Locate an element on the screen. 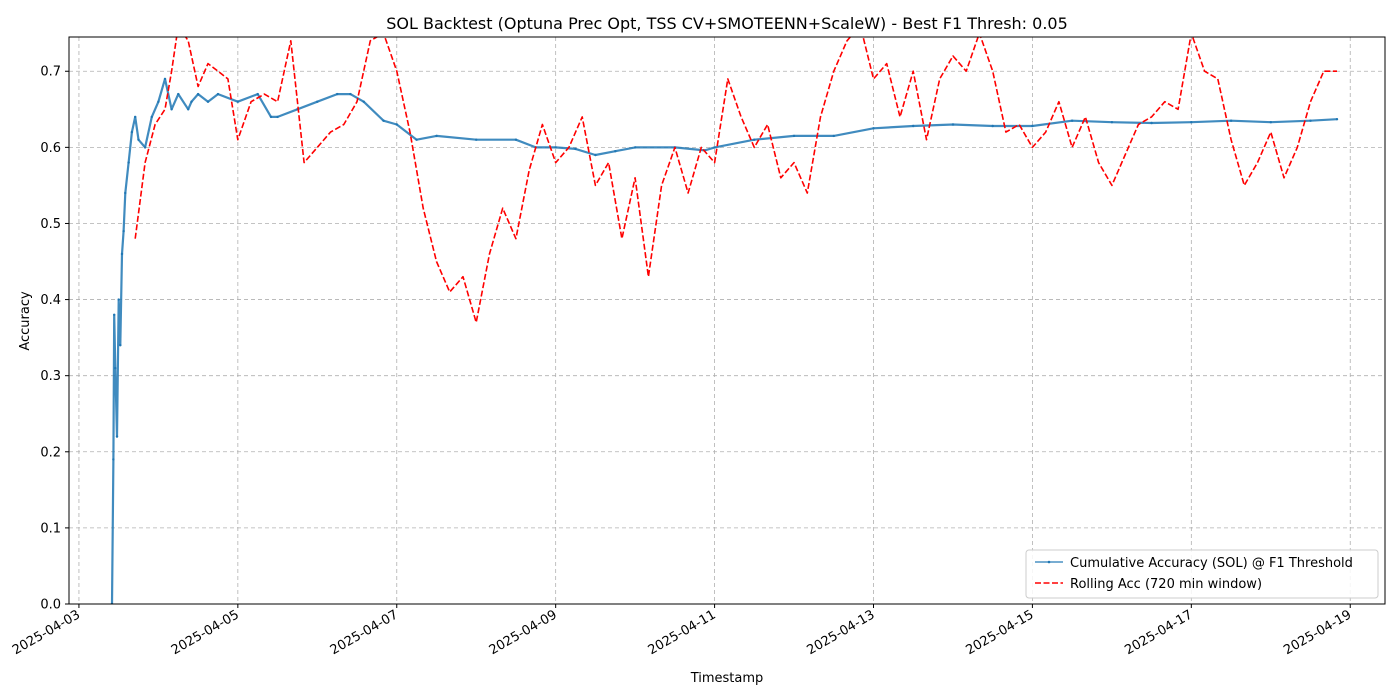 The height and width of the screenshot is (700, 1400). y-tick-label: 0.3 is located at coordinates (50, 376).